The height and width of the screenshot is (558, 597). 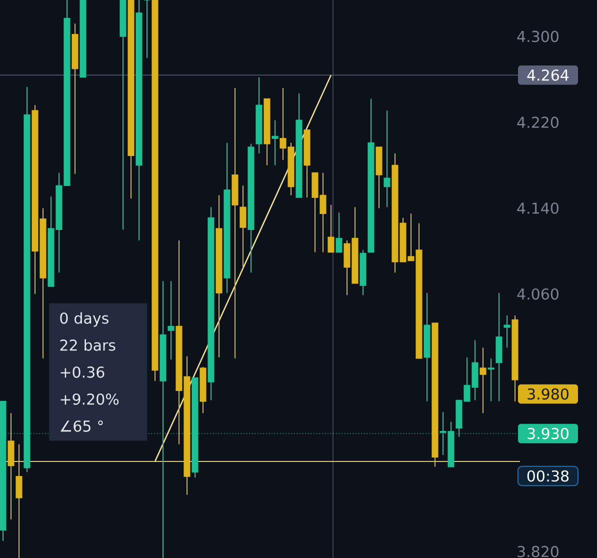 I want to click on y-tick-label: 3.820, so click(x=538, y=552).